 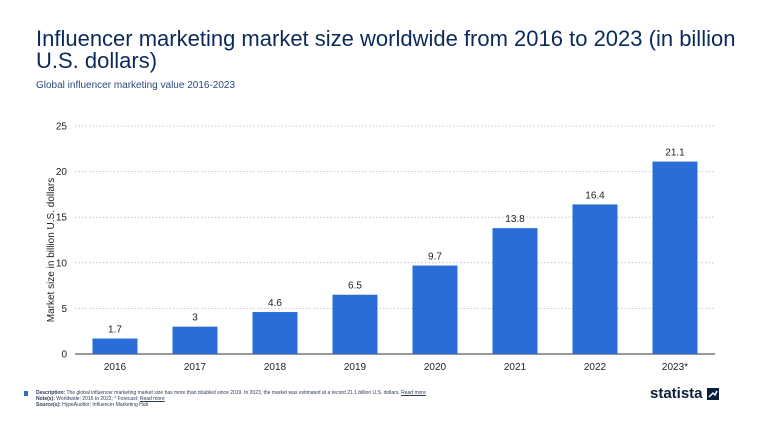 I want to click on y-tick-label: 15, so click(x=62, y=218).